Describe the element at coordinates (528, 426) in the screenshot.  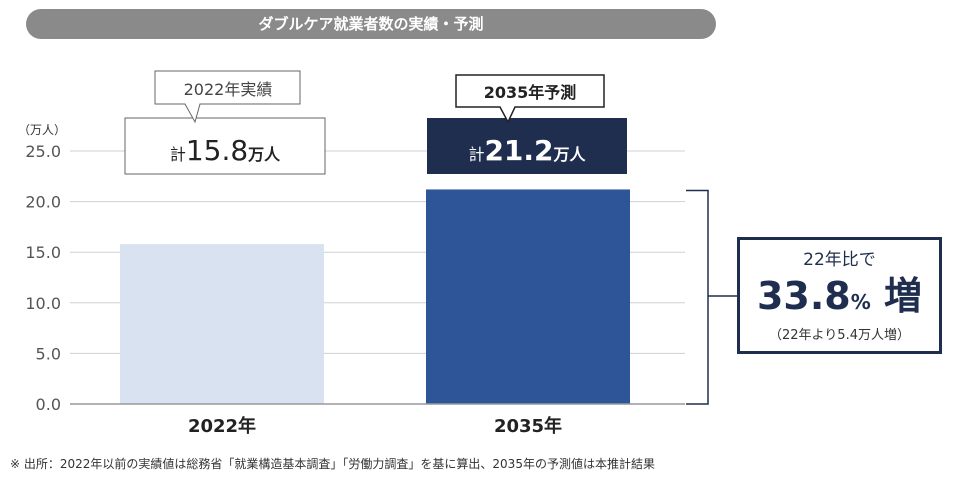
I see `x-tick-label: 2035年` at that location.